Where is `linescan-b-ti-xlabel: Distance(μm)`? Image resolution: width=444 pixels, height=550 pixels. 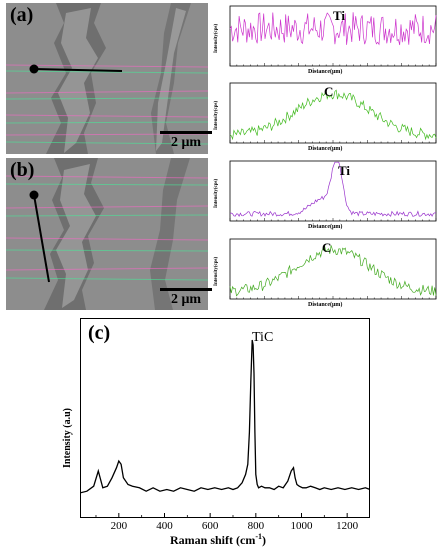 linescan-b-ti-xlabel: Distance(μm) is located at coordinates (325, 227).